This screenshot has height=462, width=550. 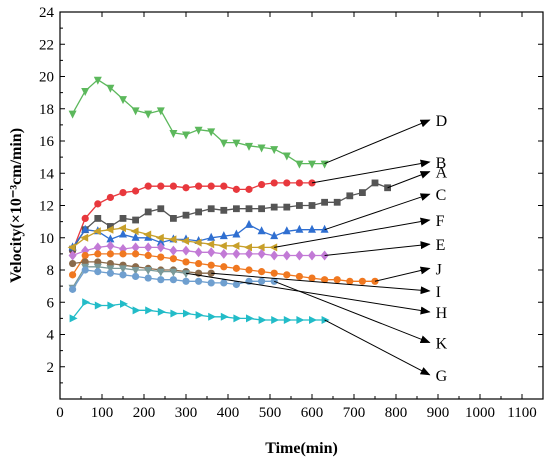 I want to click on series-B, so click(x=192, y=217).